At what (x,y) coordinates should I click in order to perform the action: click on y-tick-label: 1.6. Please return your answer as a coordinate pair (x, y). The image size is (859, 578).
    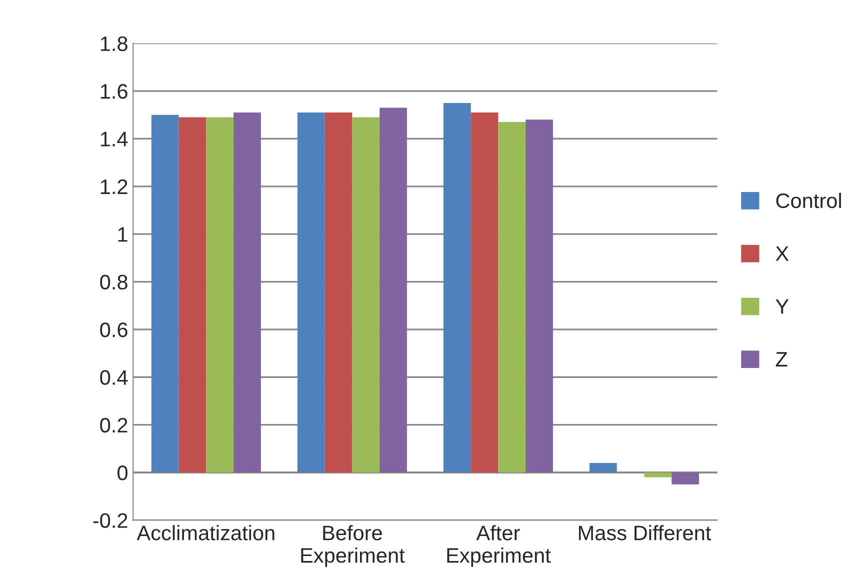
    Looking at the image, I should click on (114, 91).